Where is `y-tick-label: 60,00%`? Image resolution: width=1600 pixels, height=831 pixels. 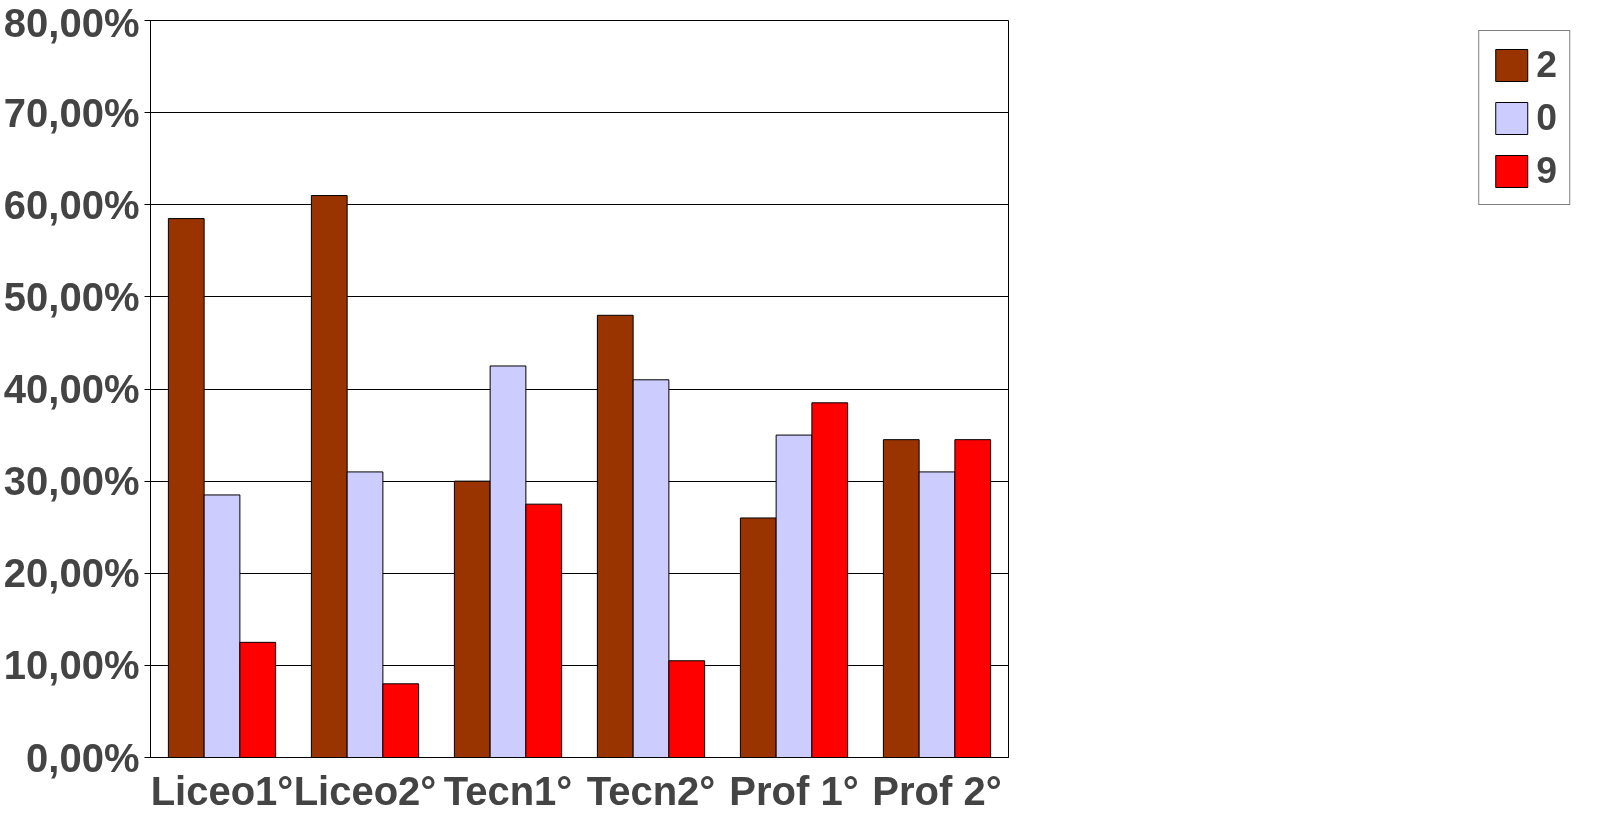 y-tick-label: 60,00% is located at coordinates (71, 204).